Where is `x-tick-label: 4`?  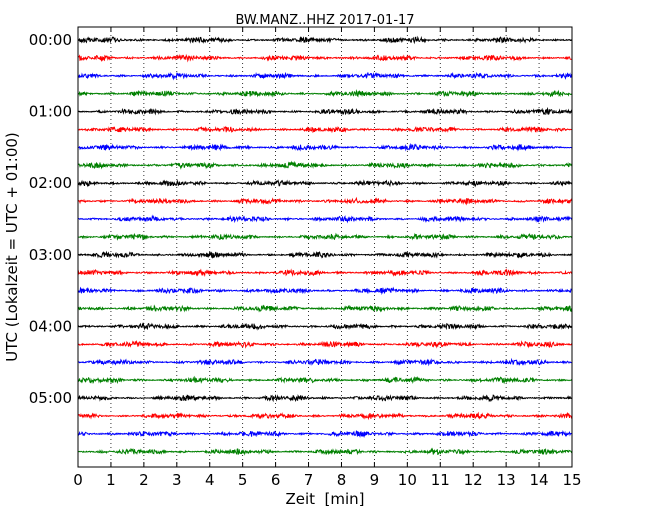 x-tick-label: 4 is located at coordinates (210, 480).